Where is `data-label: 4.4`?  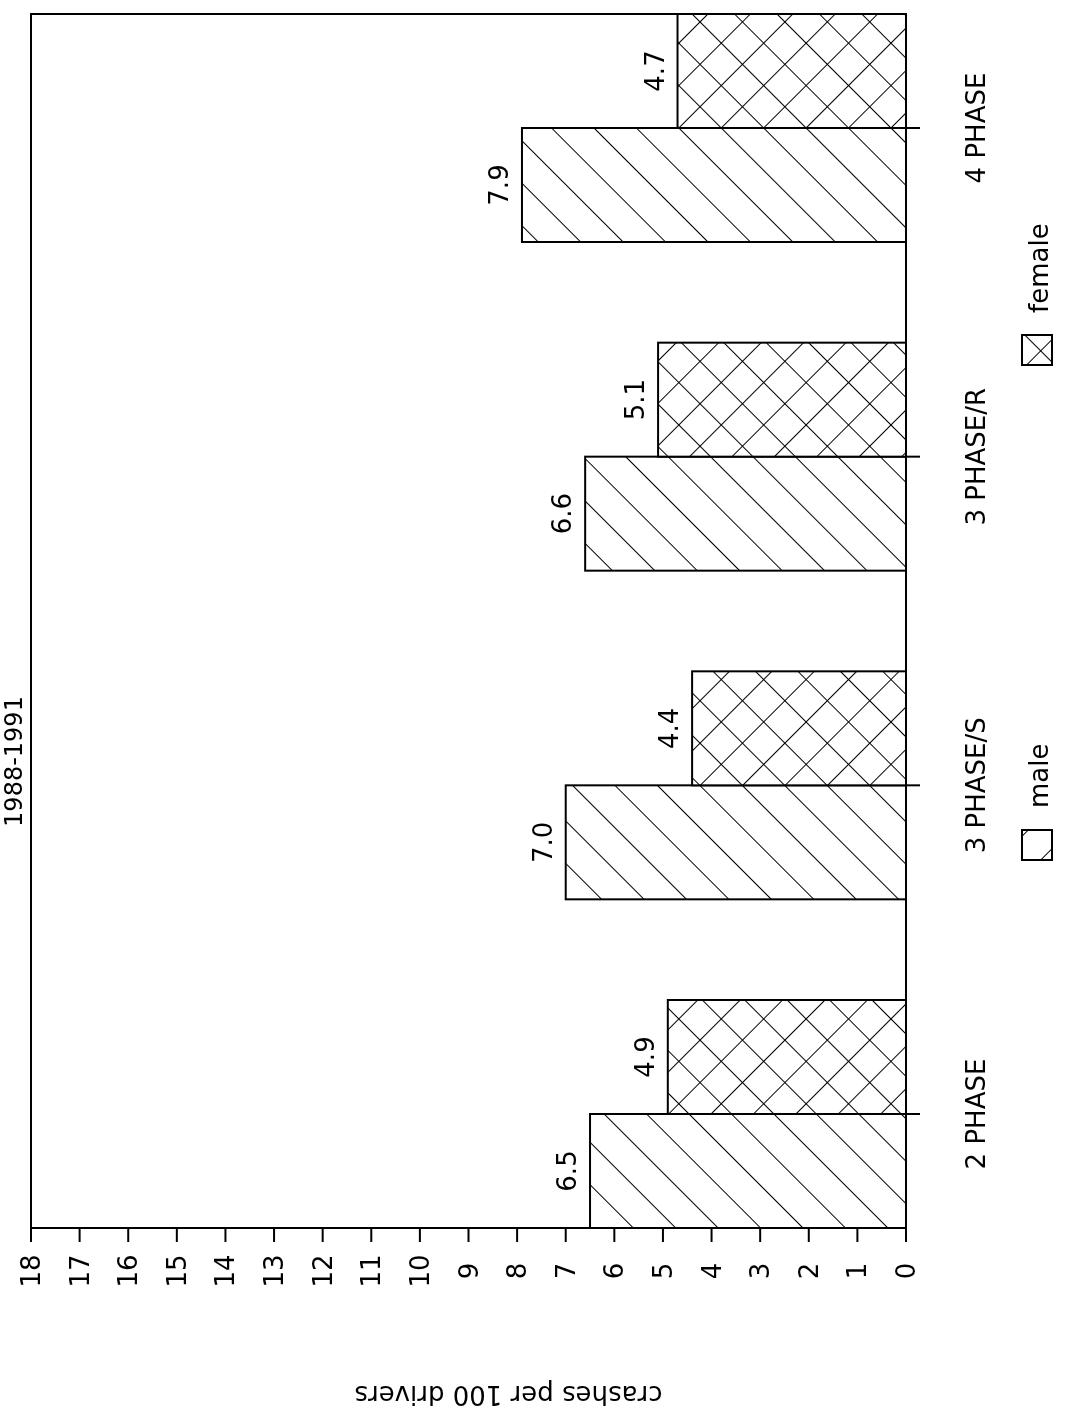
data-label: 4.4 is located at coordinates (669, 728).